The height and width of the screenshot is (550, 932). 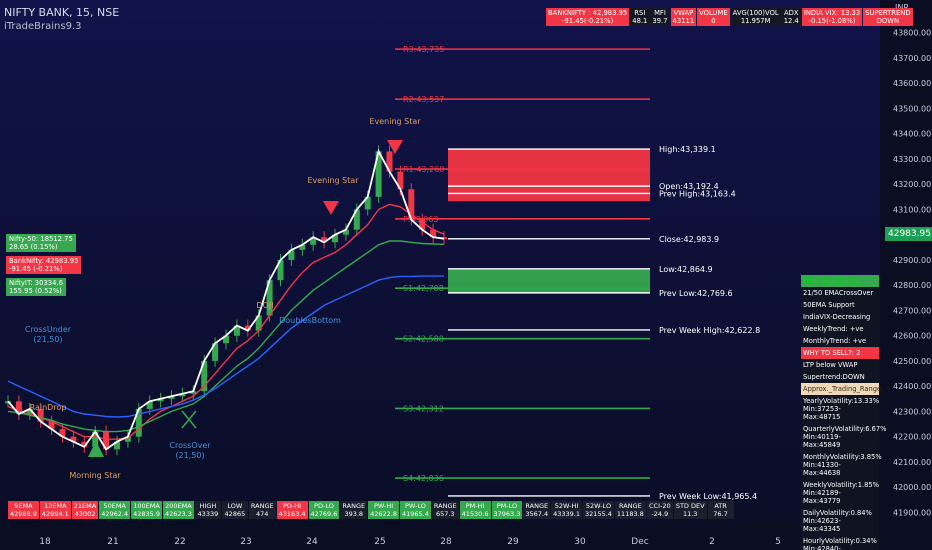 What do you see at coordinates (689, 239) in the screenshot?
I see `reference-line-label: Close:42,983.9` at bounding box center [689, 239].